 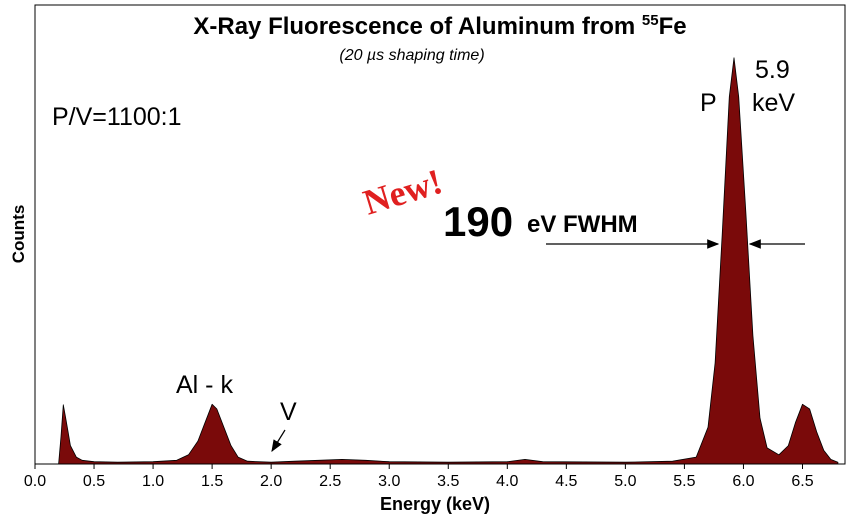 I want to click on y-axis-label: Counts, so click(x=18, y=234).